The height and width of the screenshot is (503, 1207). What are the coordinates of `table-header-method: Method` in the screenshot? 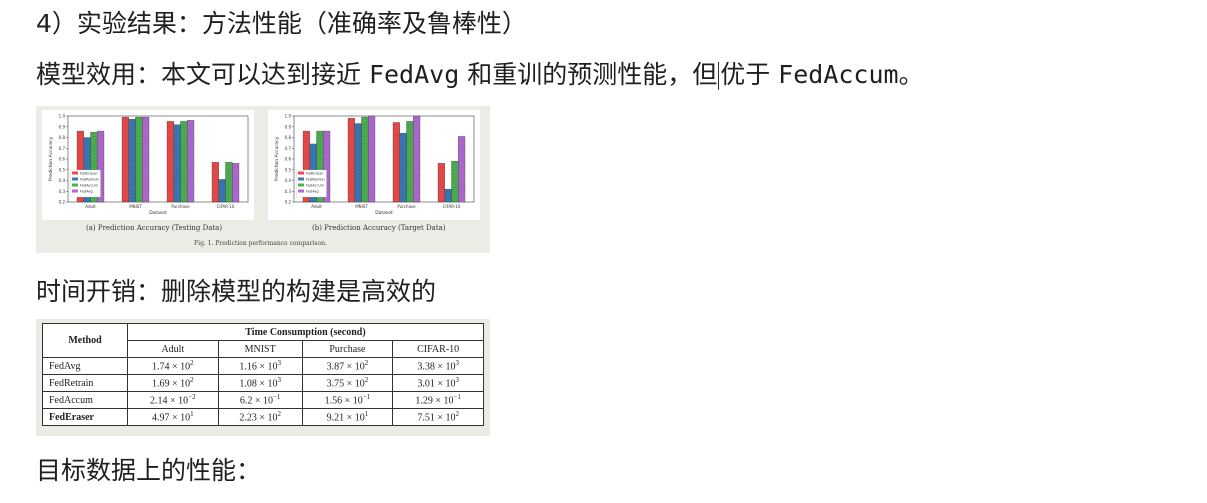 It's located at (85, 341).